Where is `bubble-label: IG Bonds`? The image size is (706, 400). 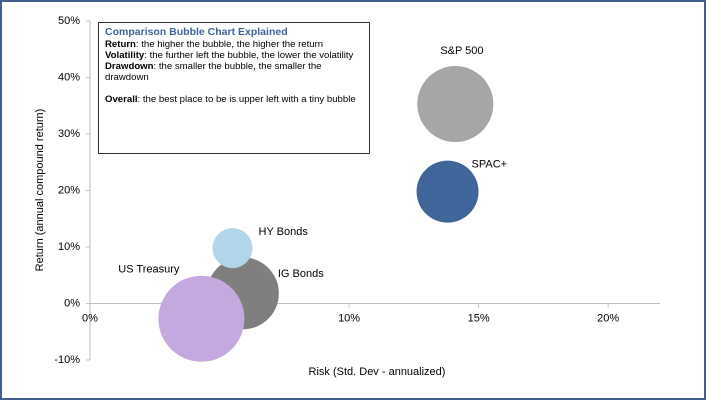 bubble-label: IG Bonds is located at coordinates (301, 274).